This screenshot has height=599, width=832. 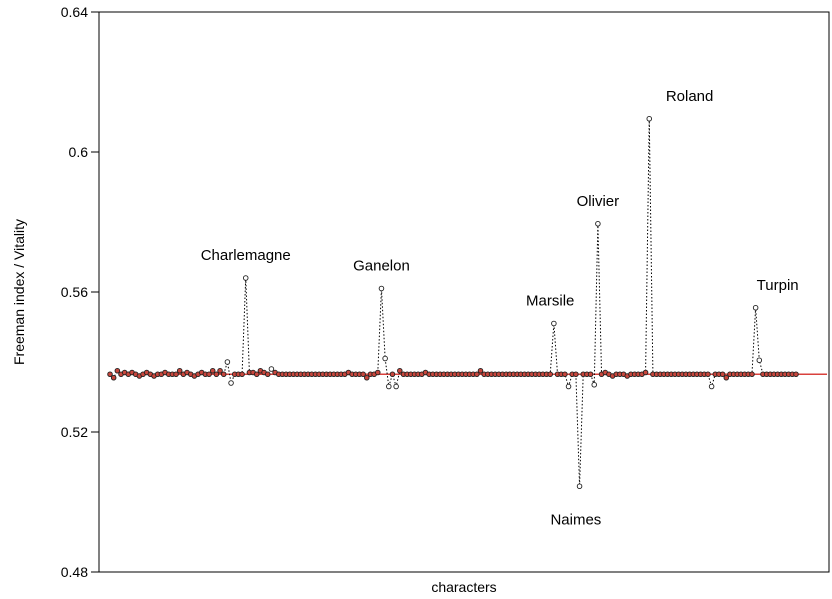 I want to click on annotation-label: Turpin, so click(x=778, y=285).